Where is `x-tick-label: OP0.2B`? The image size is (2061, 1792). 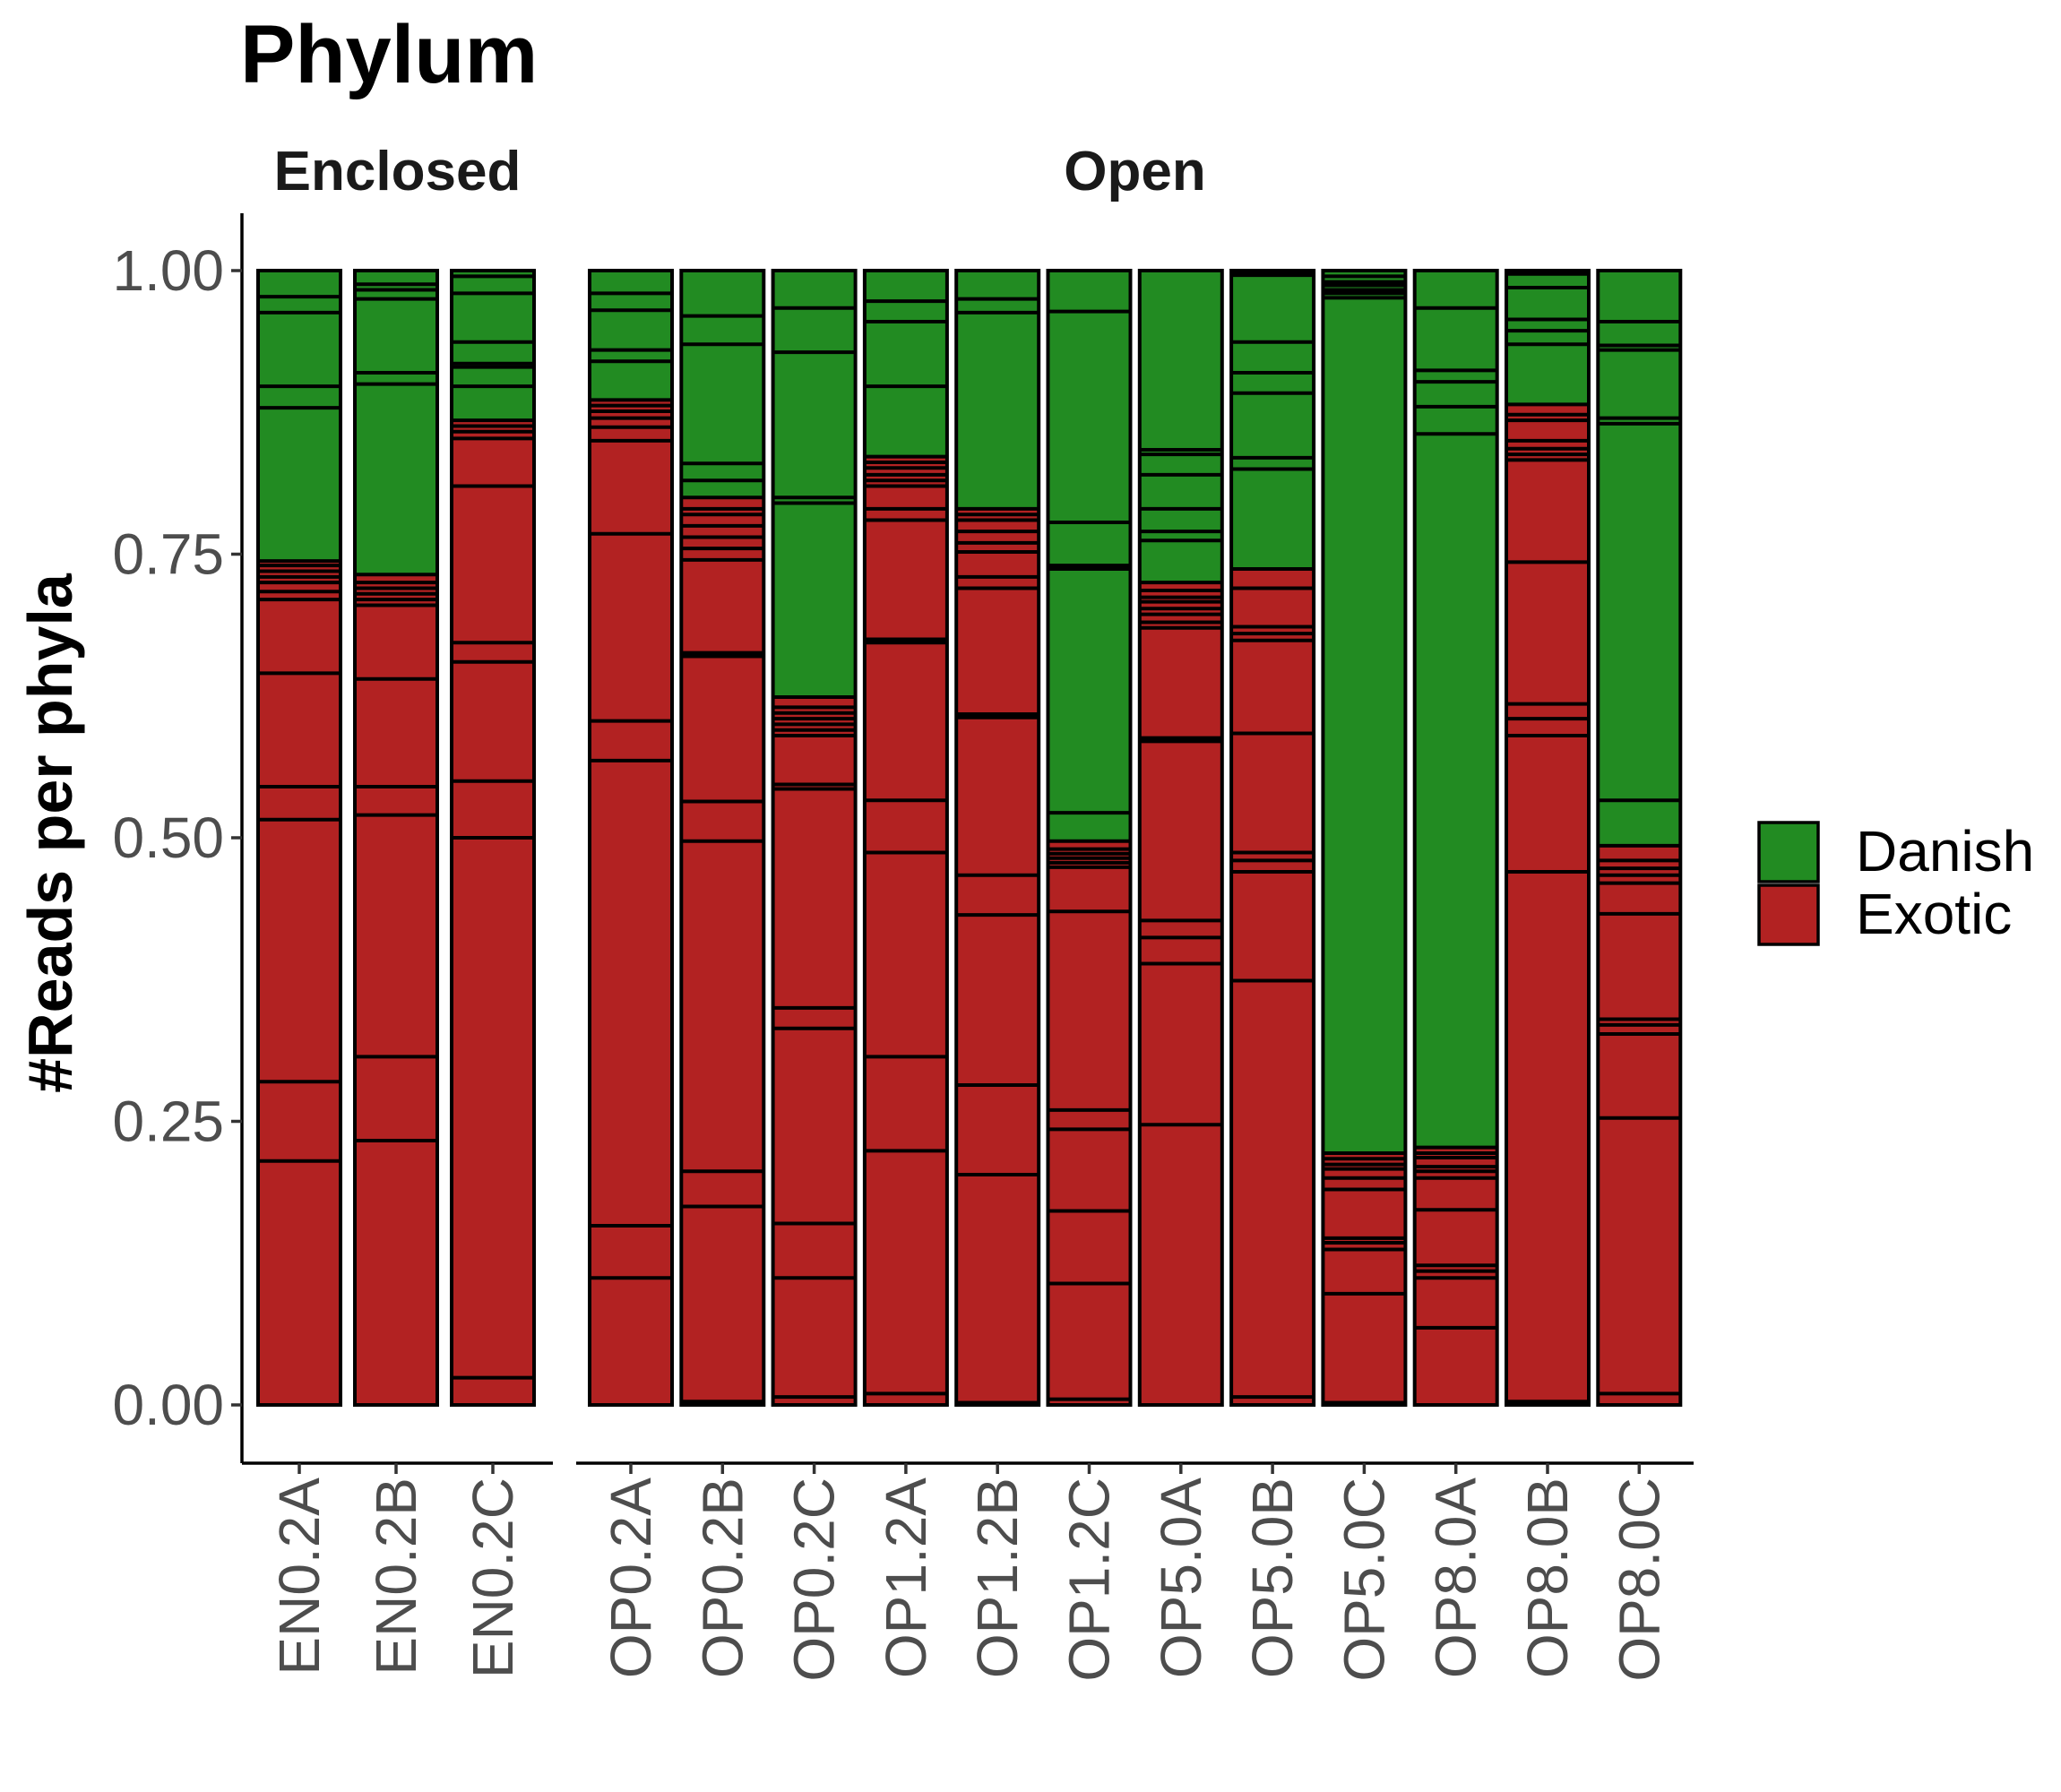 x-tick-label: OP0.2B is located at coordinates (722, 1578).